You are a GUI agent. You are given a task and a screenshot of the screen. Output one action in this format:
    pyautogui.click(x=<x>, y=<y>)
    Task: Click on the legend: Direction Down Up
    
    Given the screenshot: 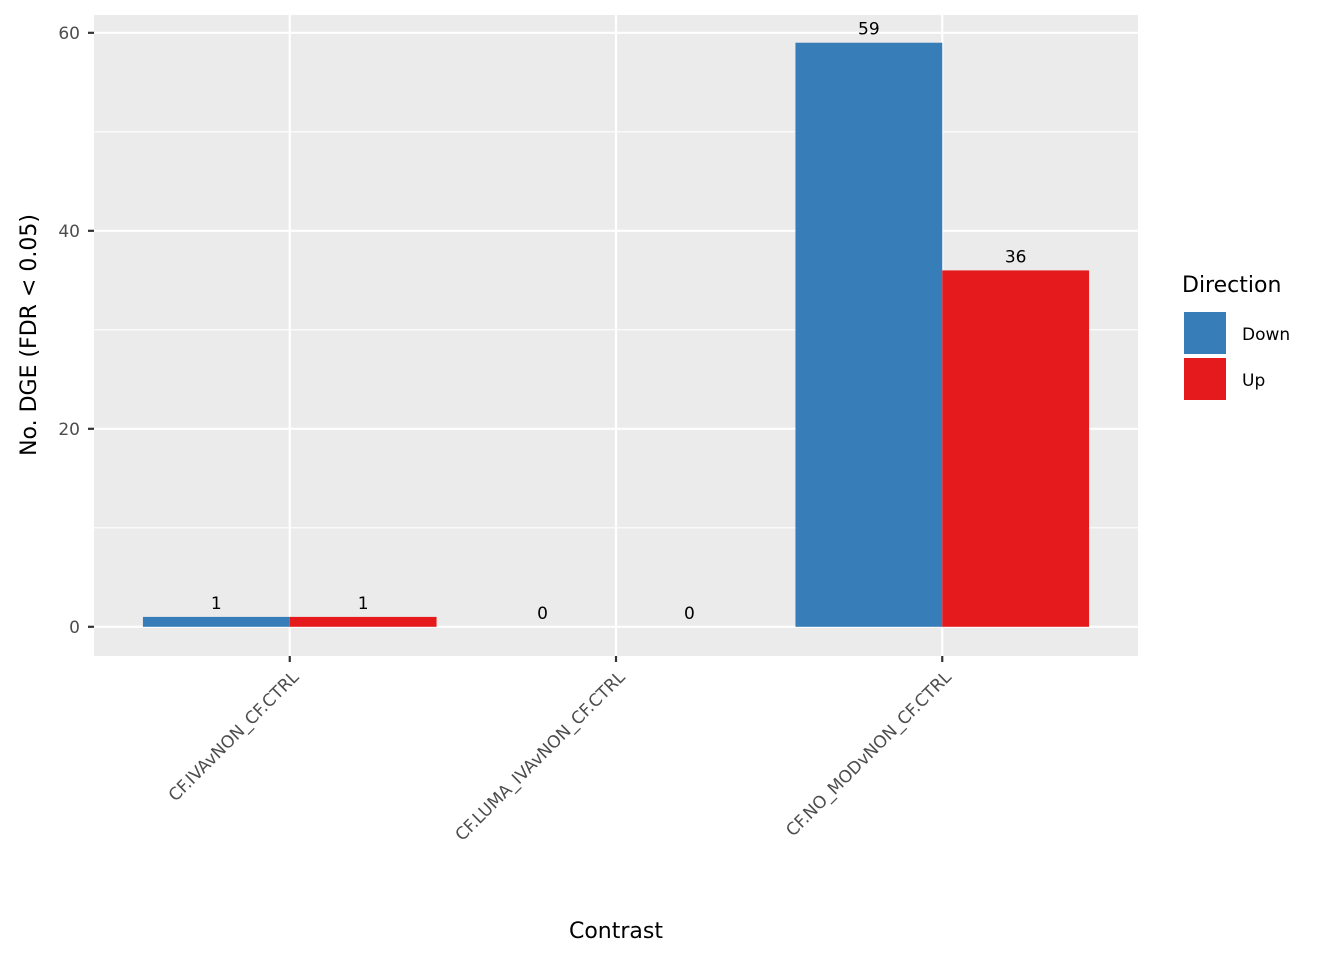 What is the action you would take?
    pyautogui.click(x=1236, y=337)
    